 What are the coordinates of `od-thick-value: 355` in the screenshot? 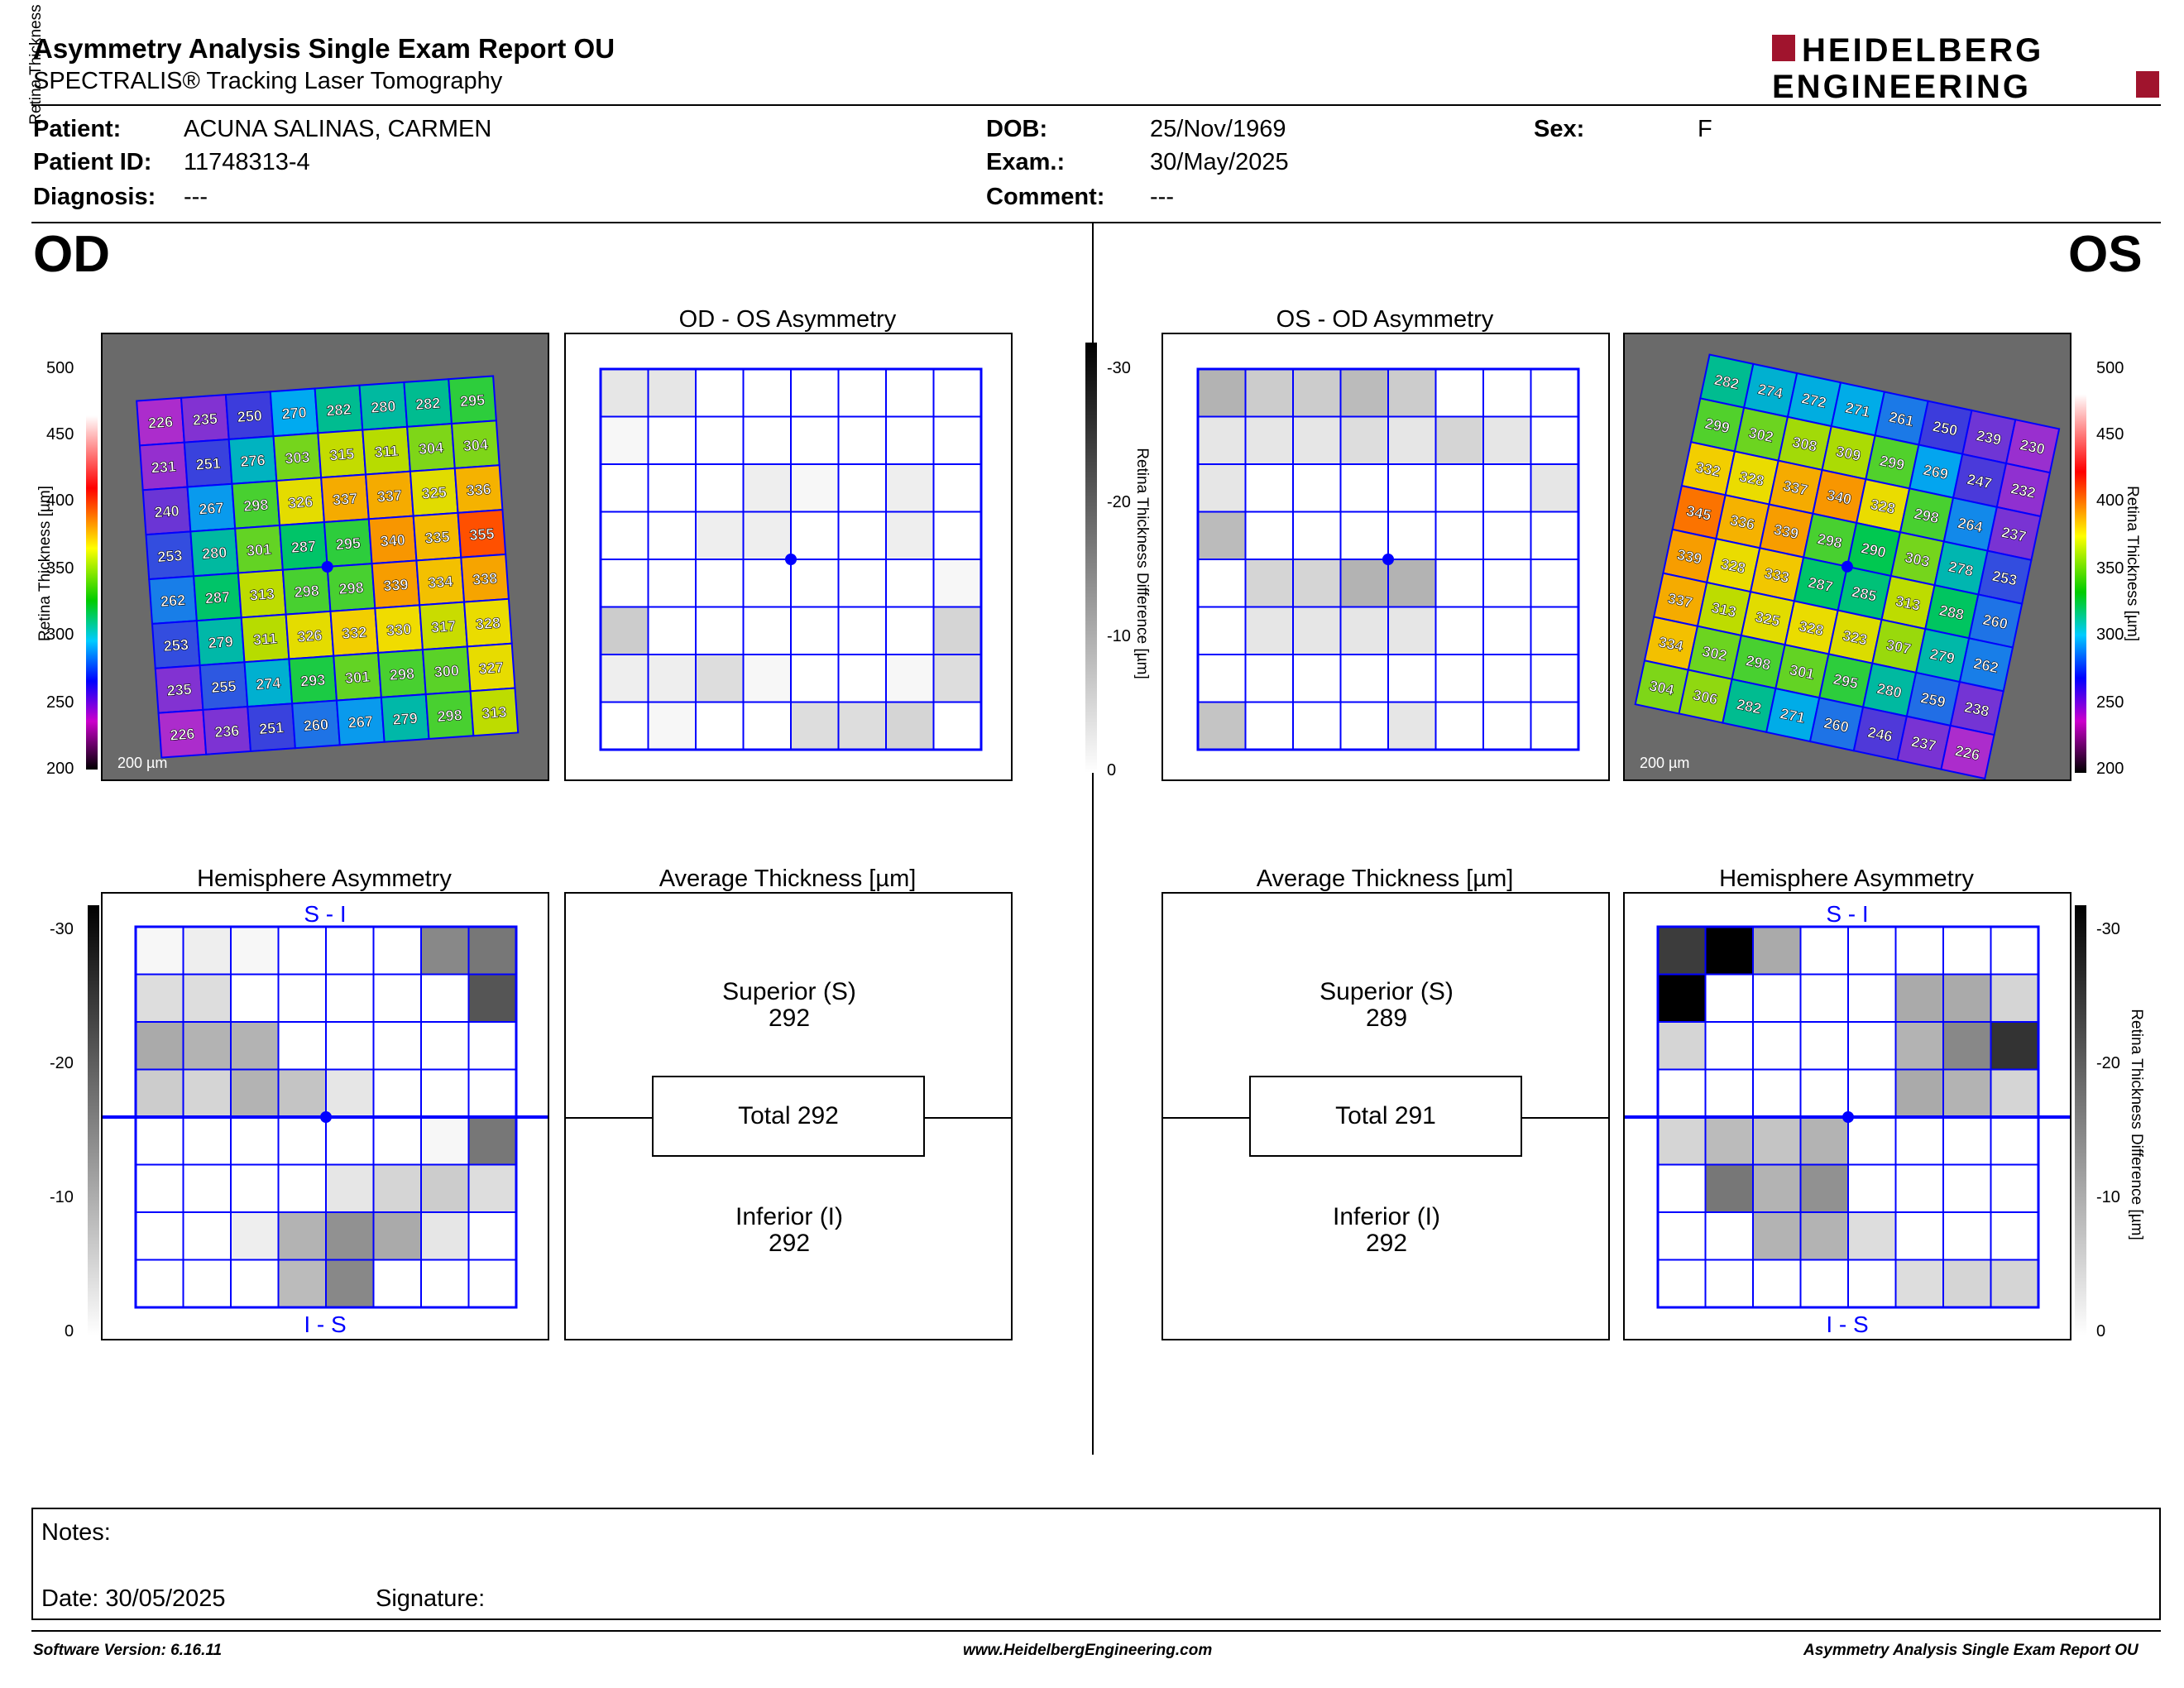 It's located at (482, 534).